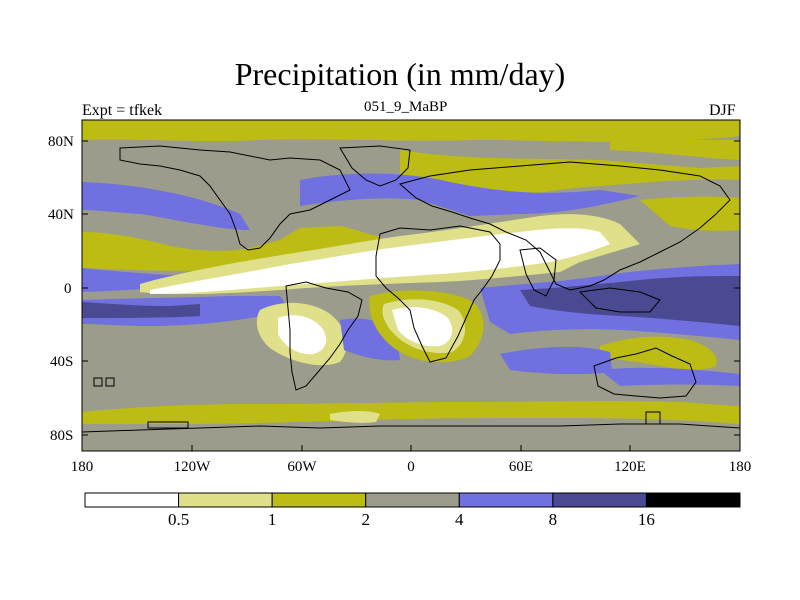 Image resolution: width=800 pixels, height=600 pixels. Describe the element at coordinates (122, 110) in the screenshot. I see `experiment-label: Expt = tfkek` at that location.